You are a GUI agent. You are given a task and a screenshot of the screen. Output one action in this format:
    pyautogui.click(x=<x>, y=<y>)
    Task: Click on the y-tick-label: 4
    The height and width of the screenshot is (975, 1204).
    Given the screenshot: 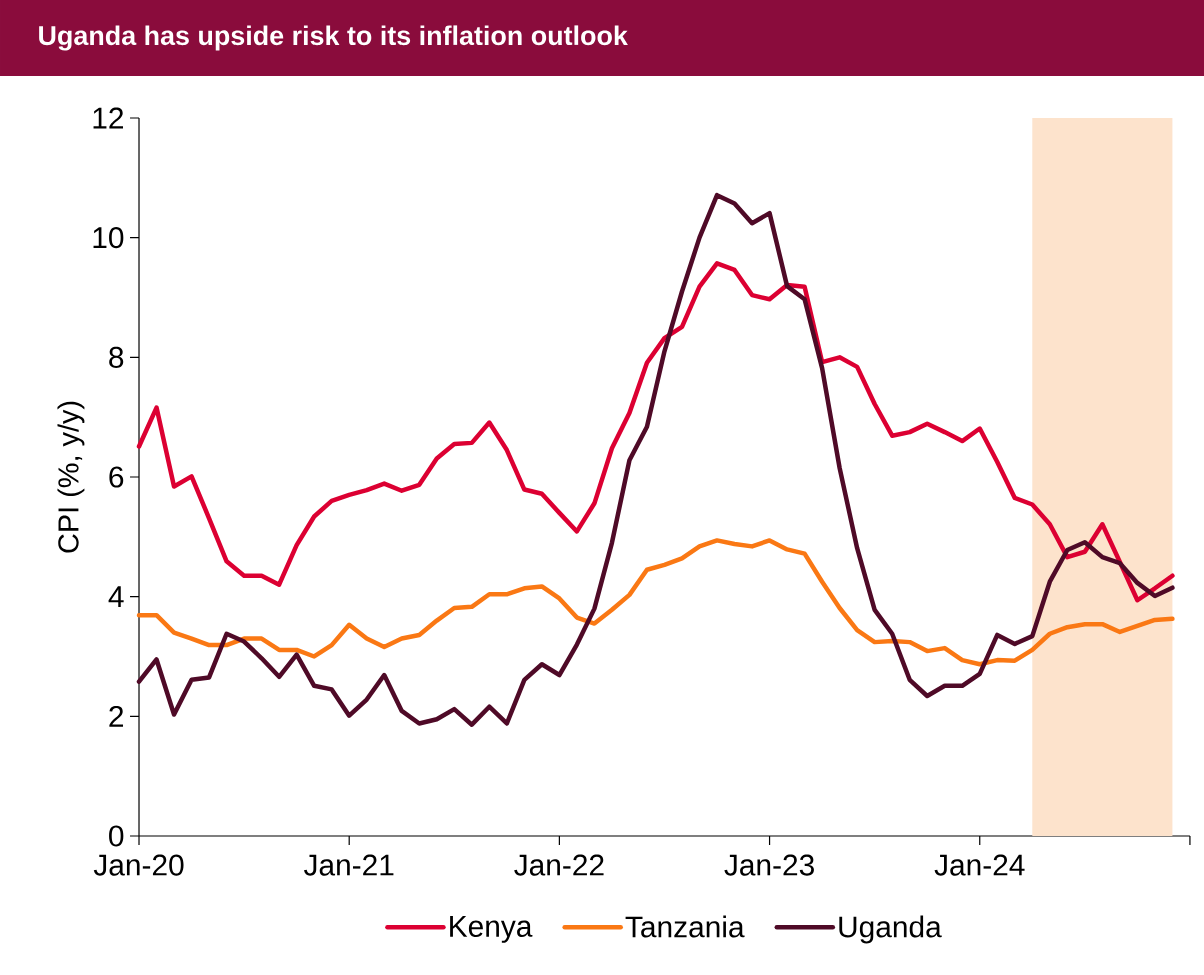 What is the action you would take?
    pyautogui.click(x=116, y=596)
    